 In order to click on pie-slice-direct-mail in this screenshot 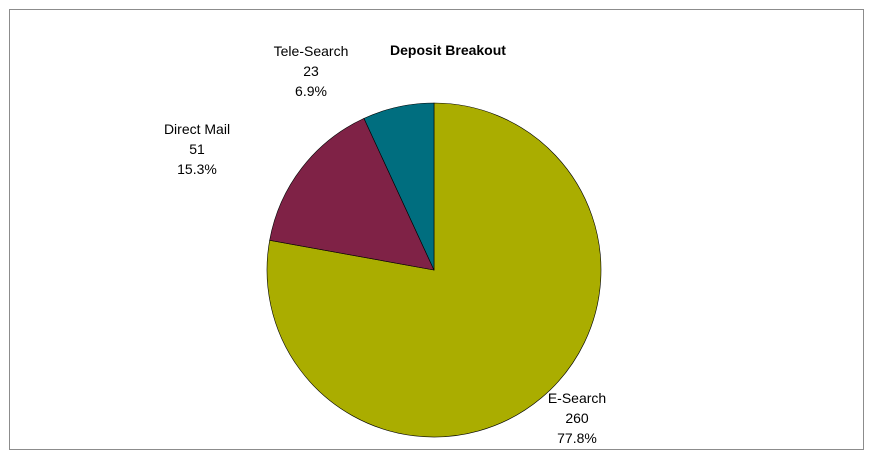, I will do `click(352, 194)`.